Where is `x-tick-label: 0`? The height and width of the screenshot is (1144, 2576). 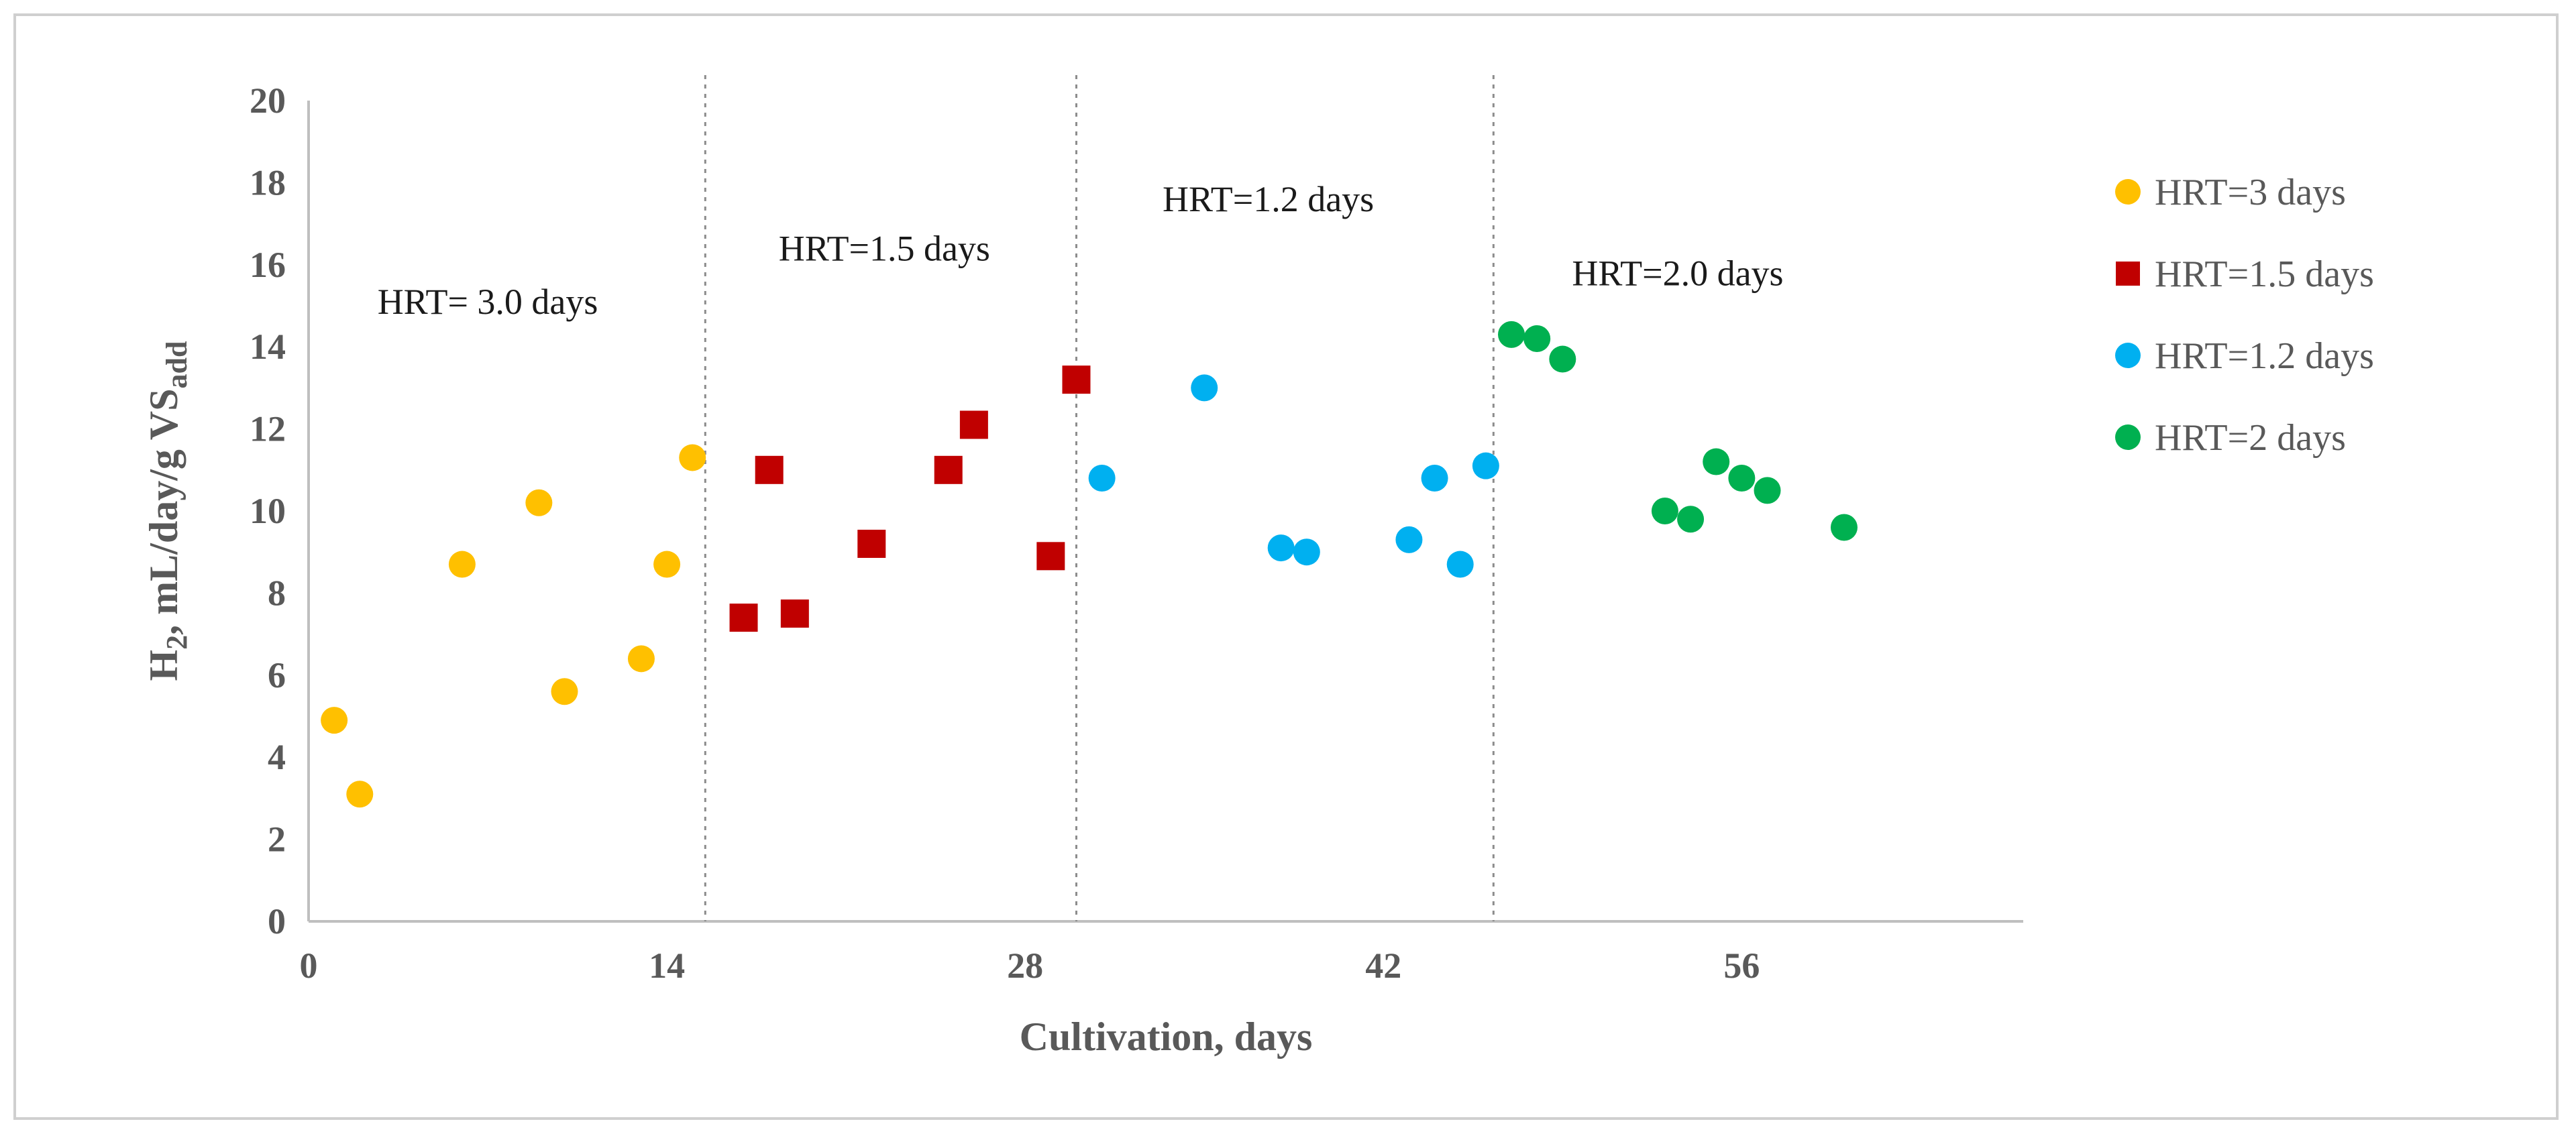 x-tick-label: 0 is located at coordinates (309, 966).